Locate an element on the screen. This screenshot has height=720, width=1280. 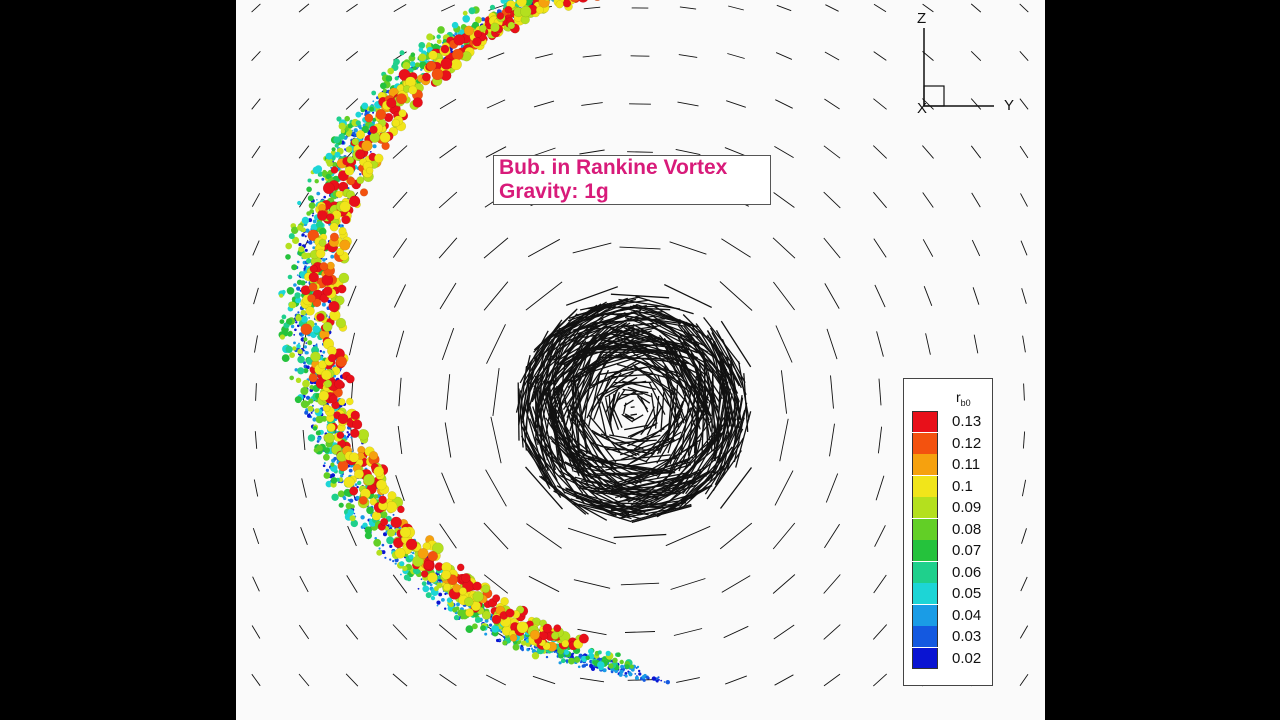
legend-label: 0.04 is located at coordinates (967, 615).